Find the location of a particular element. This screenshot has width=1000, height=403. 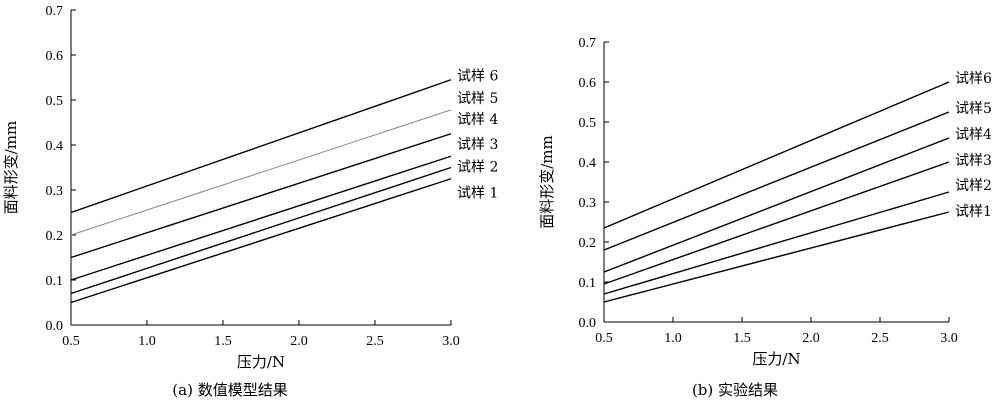

series-label: 试样 2 is located at coordinates (477, 168).